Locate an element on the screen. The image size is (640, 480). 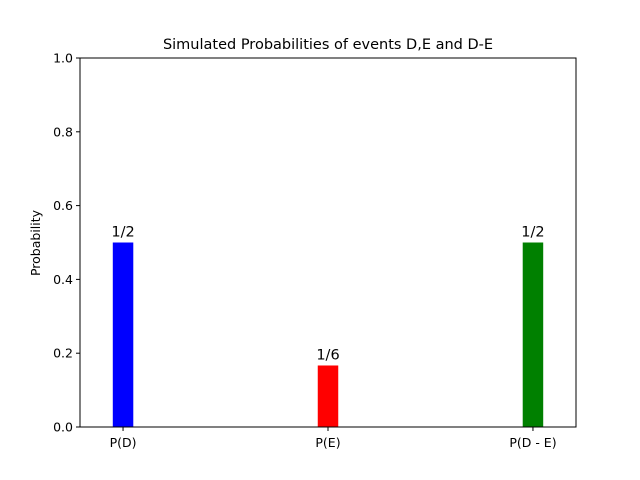
x-tick-label: P(D) is located at coordinates (123, 442).